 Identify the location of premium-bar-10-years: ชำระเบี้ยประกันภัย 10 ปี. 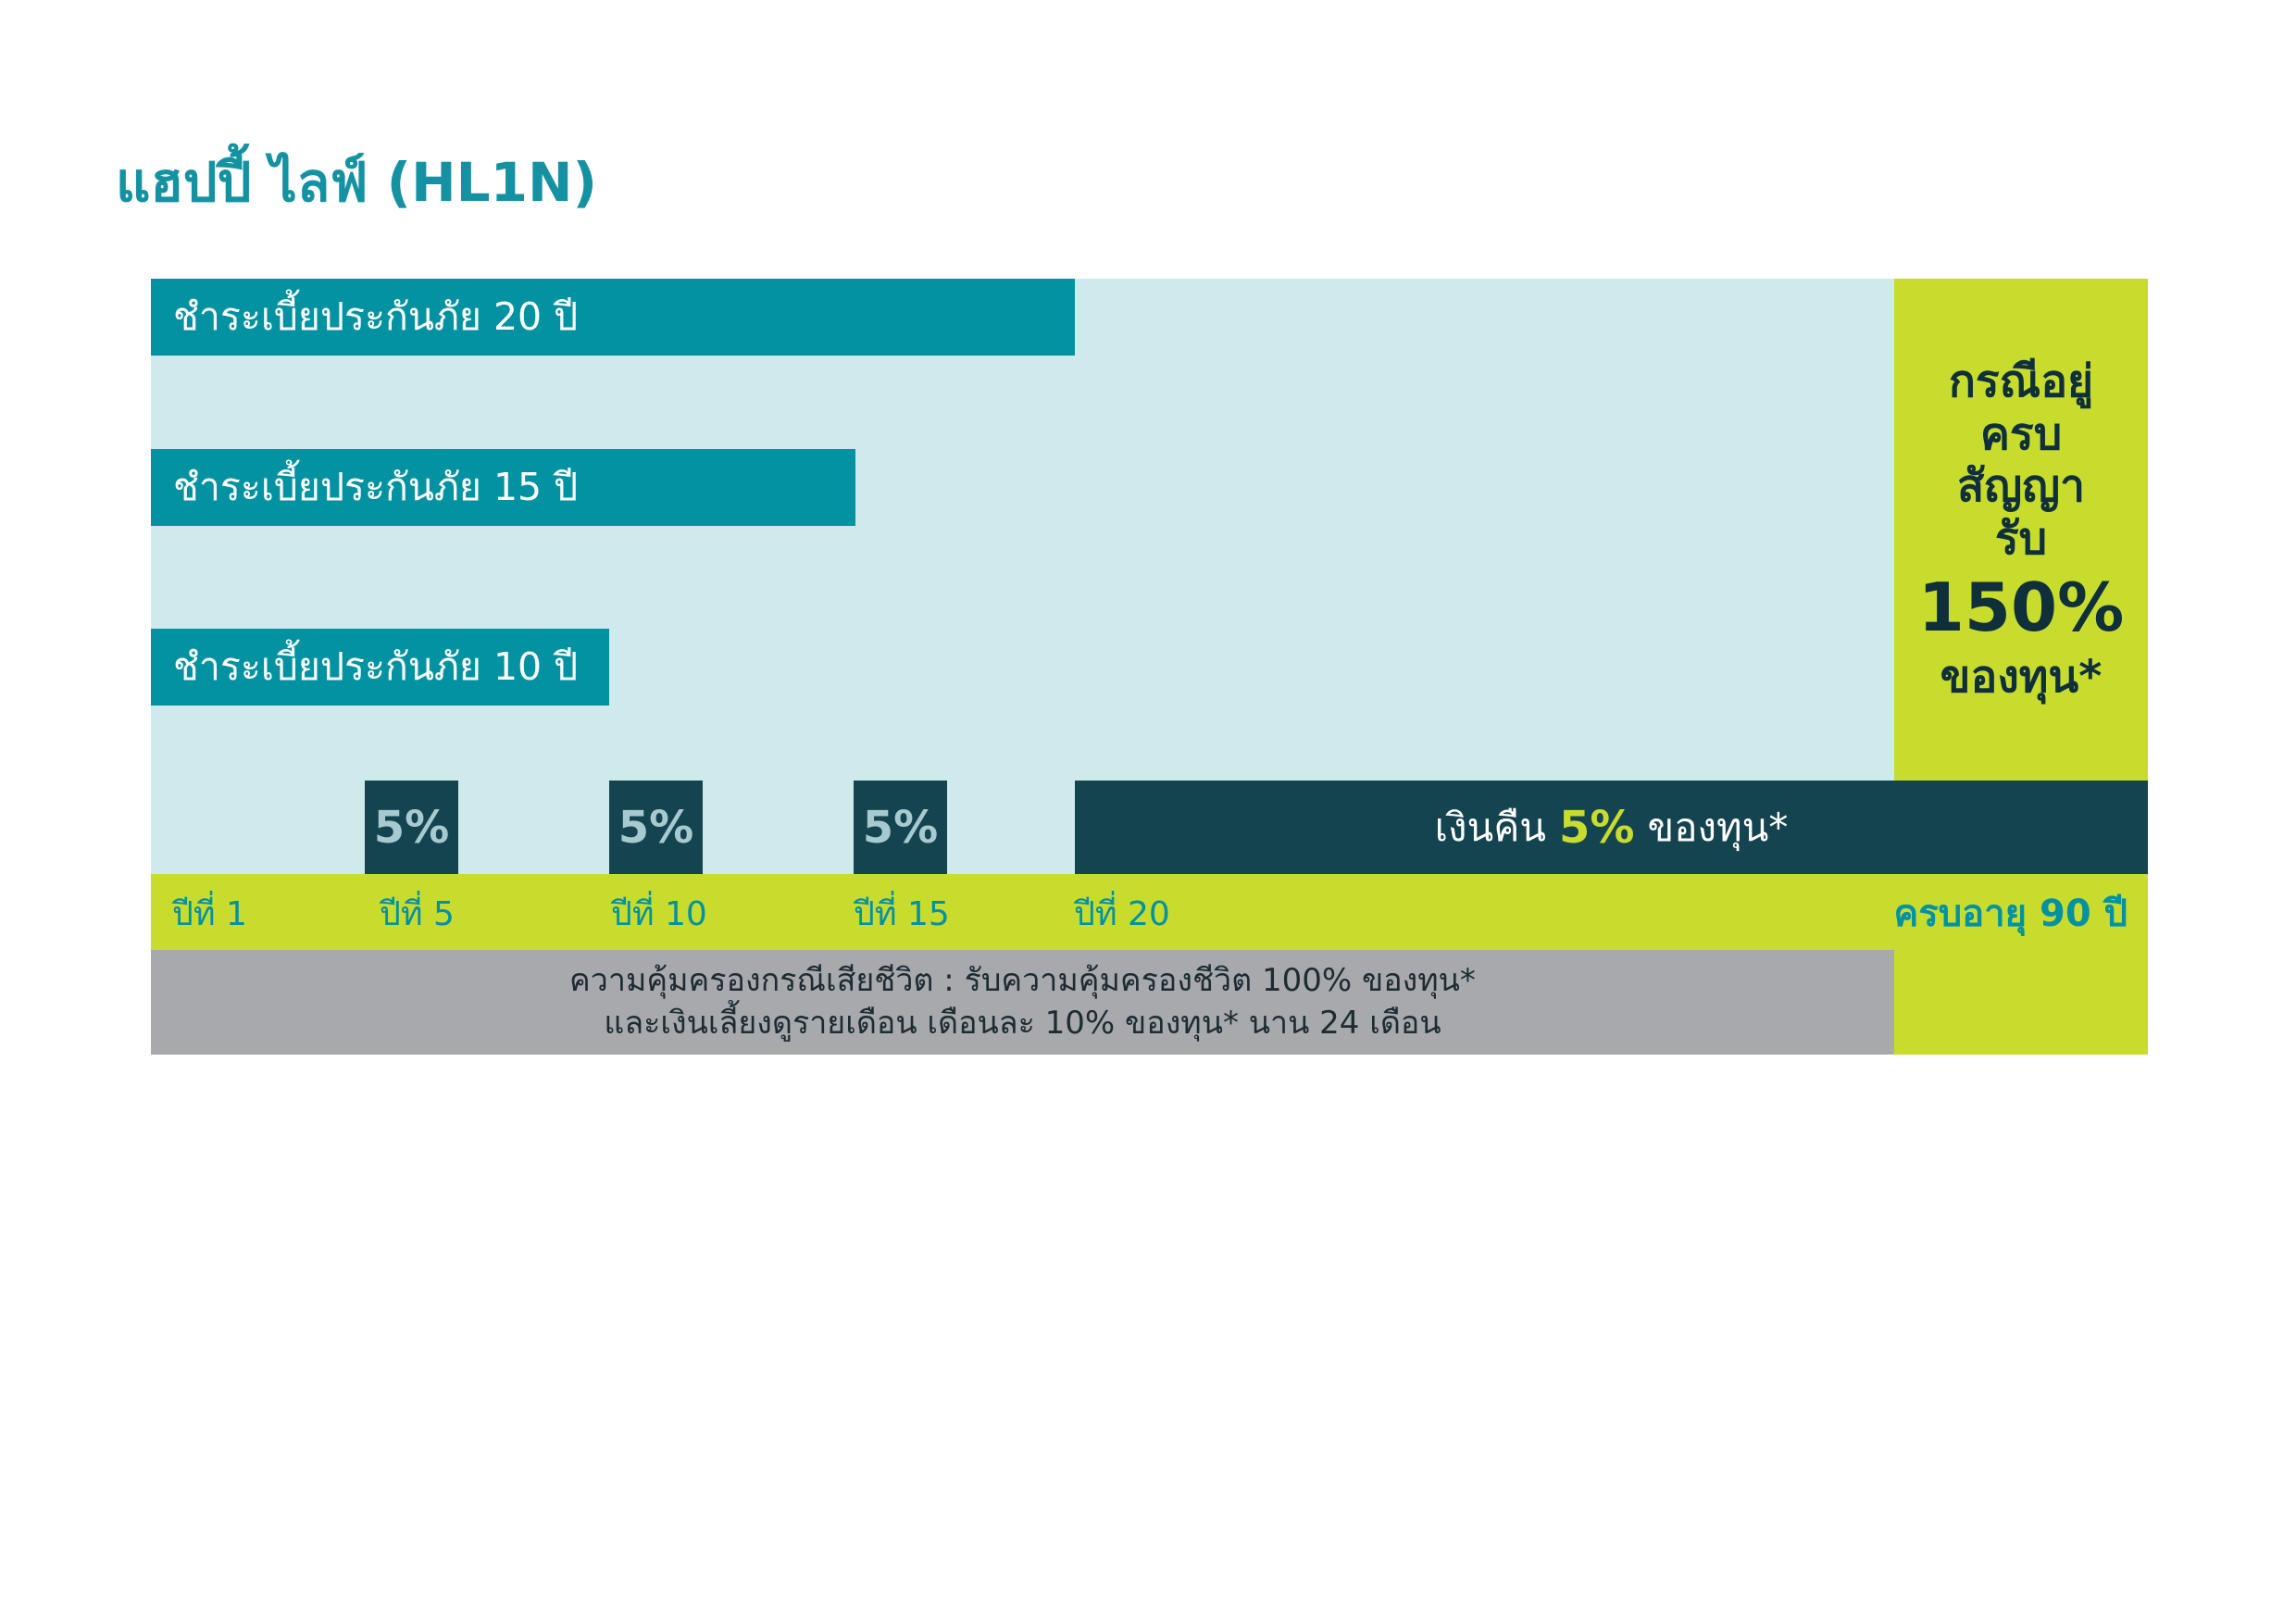
(380, 667).